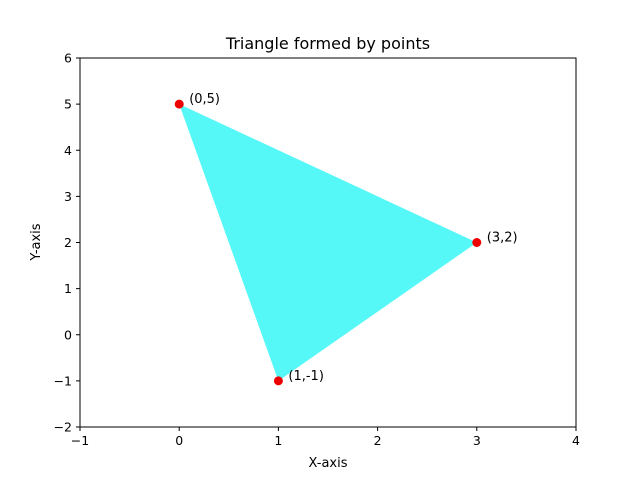 This screenshot has height=480, width=640. I want to click on chart-title: Triangle formed by points, so click(327, 43).